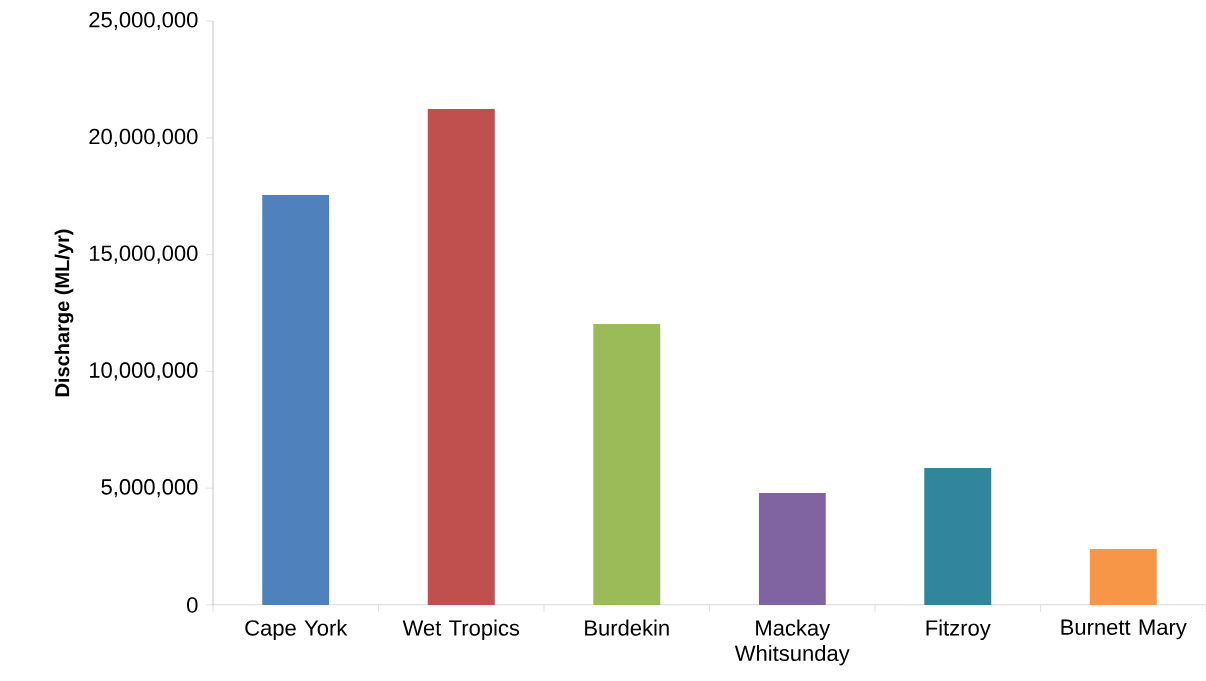  Describe the element at coordinates (64, 313) in the screenshot. I see `y-axis-title: Discharge (ML/yr)` at that location.